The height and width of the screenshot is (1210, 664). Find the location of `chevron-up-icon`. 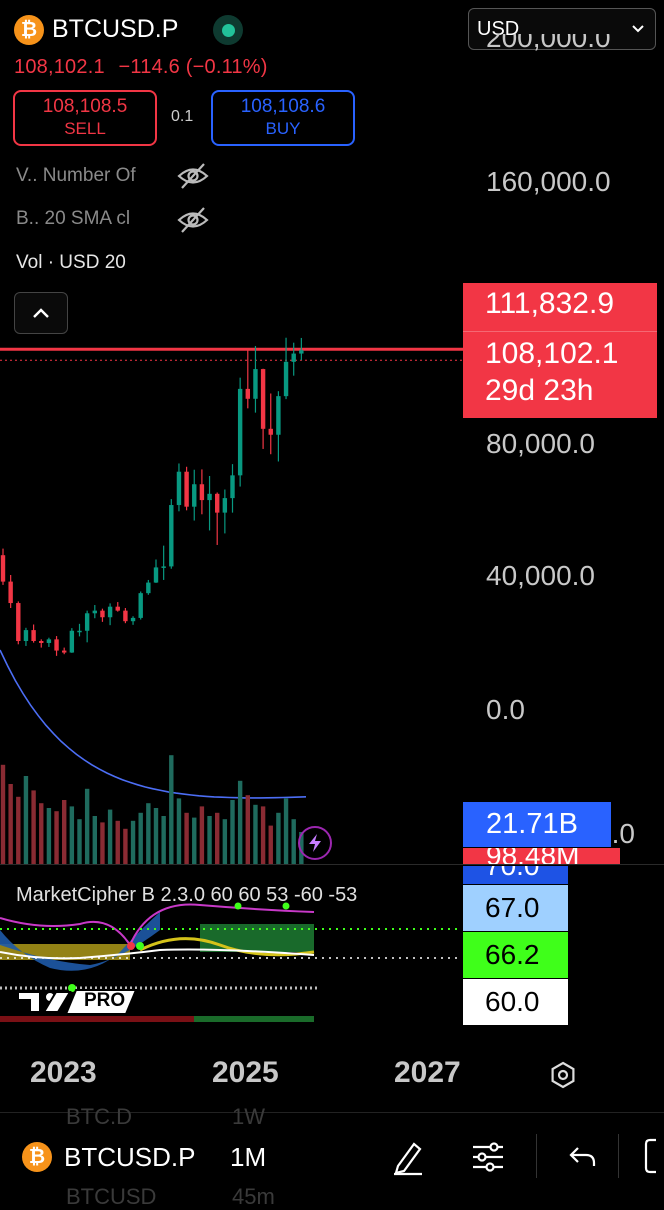

chevron-up-icon is located at coordinates (41, 313).